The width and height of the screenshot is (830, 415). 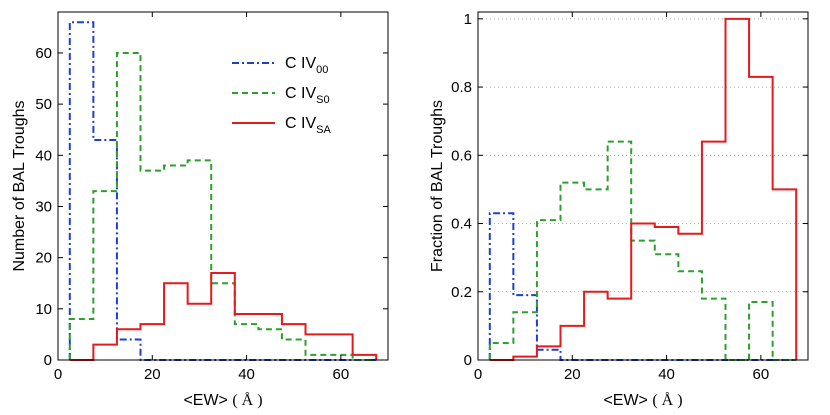 I want to click on y-tick-label: 40, so click(x=43, y=155).